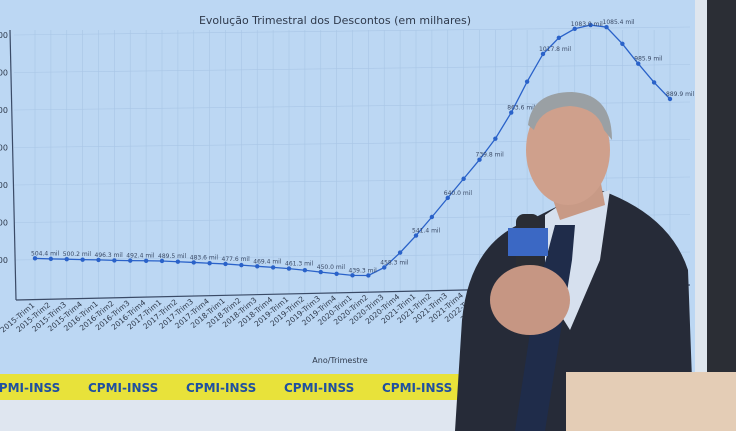 The width and height of the screenshot is (736, 431). What do you see at coordinates (13, 165) in the screenshot?
I see `y-axis` at bounding box center [13, 165].